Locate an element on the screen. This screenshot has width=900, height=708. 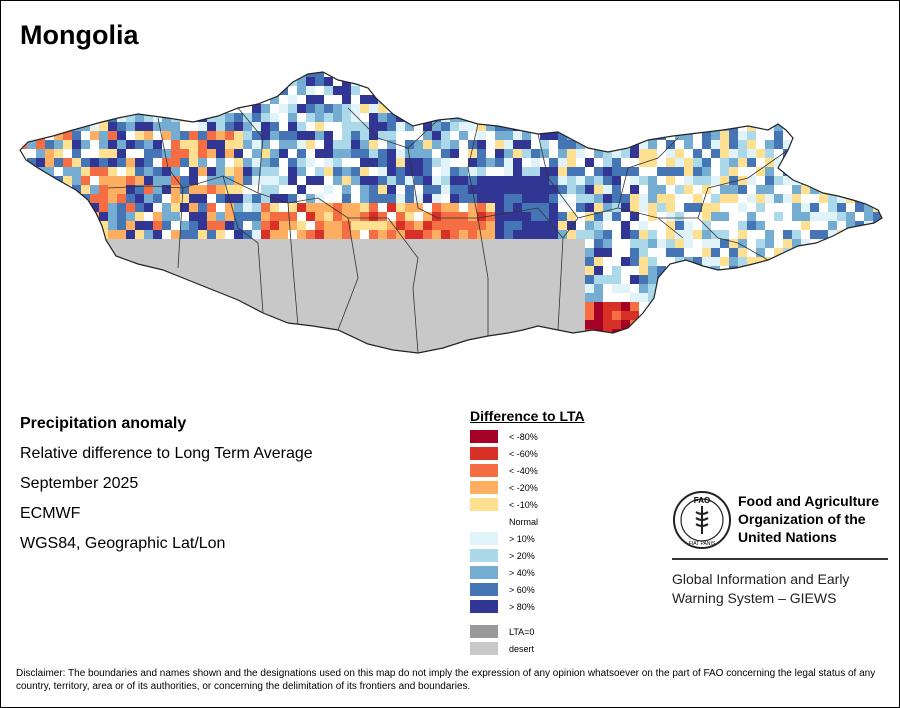
legend-label: > 20% is located at coordinates (522, 556).